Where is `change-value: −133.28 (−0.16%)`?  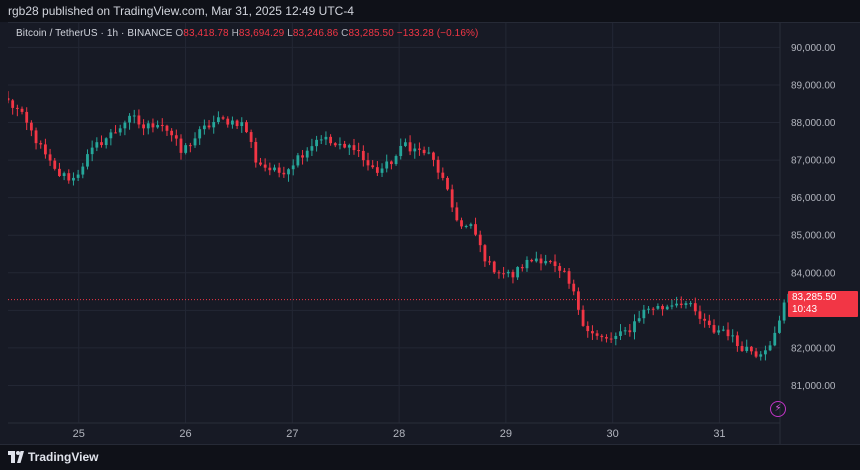
change-value: −133.28 (−0.16%) is located at coordinates (437, 33).